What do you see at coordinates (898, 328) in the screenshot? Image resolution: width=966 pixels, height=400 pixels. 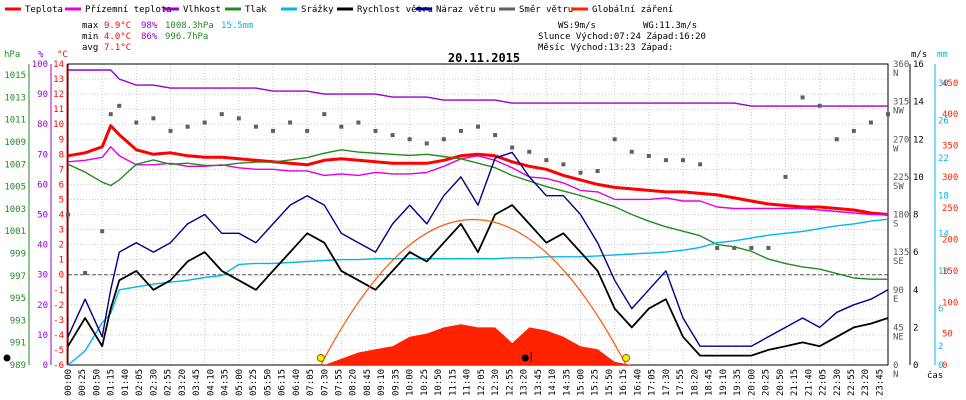 I see `dir-tick-1: 45` at bounding box center [898, 328].